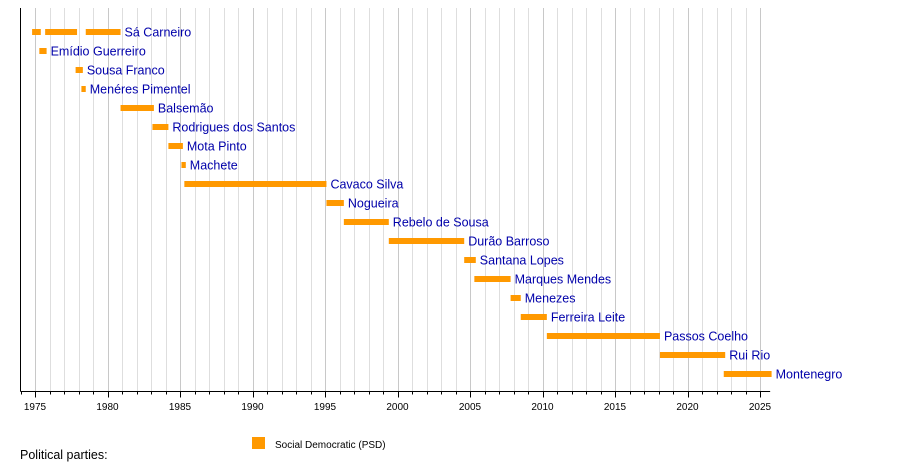 This screenshot has height=470, width=900. I want to click on bar-sousa-franco, so click(79, 70).